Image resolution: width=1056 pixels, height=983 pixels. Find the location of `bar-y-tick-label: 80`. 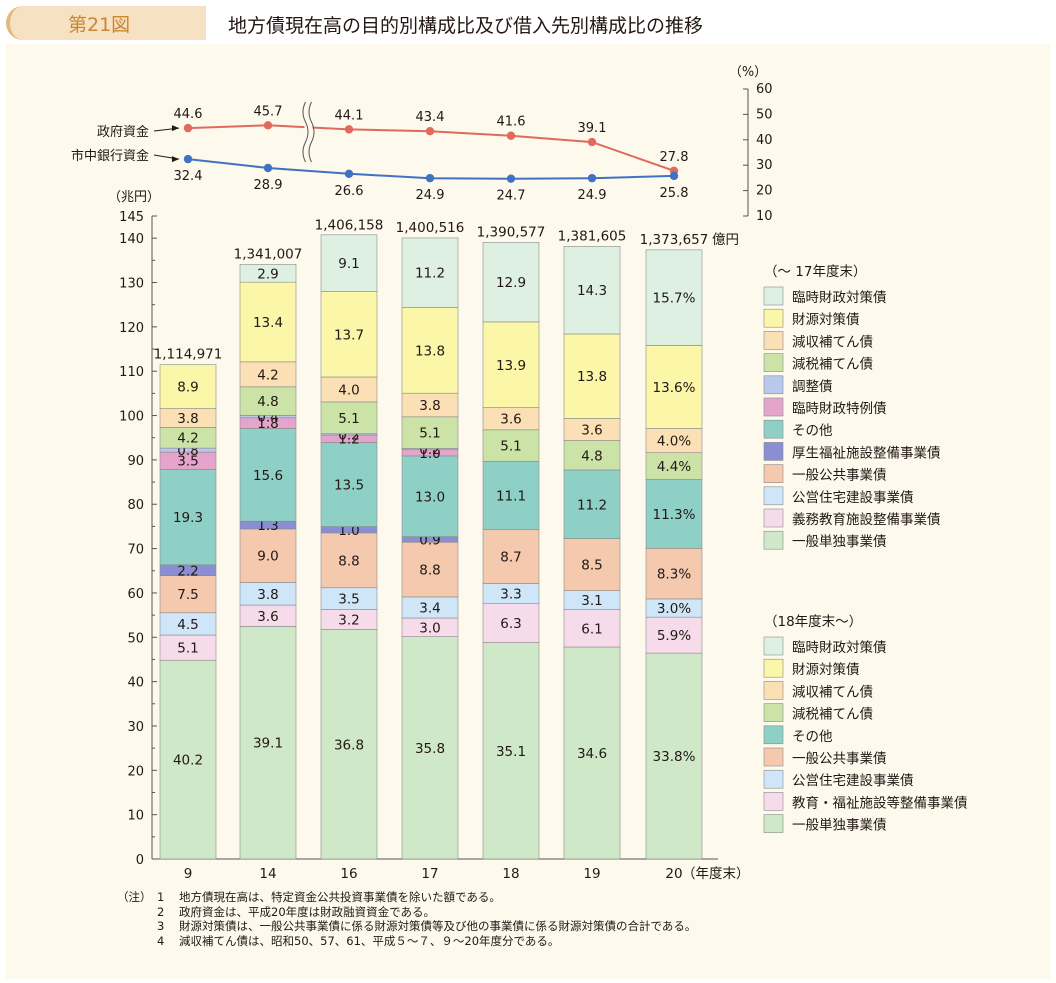

bar-y-tick-label: 80 is located at coordinates (135, 505).